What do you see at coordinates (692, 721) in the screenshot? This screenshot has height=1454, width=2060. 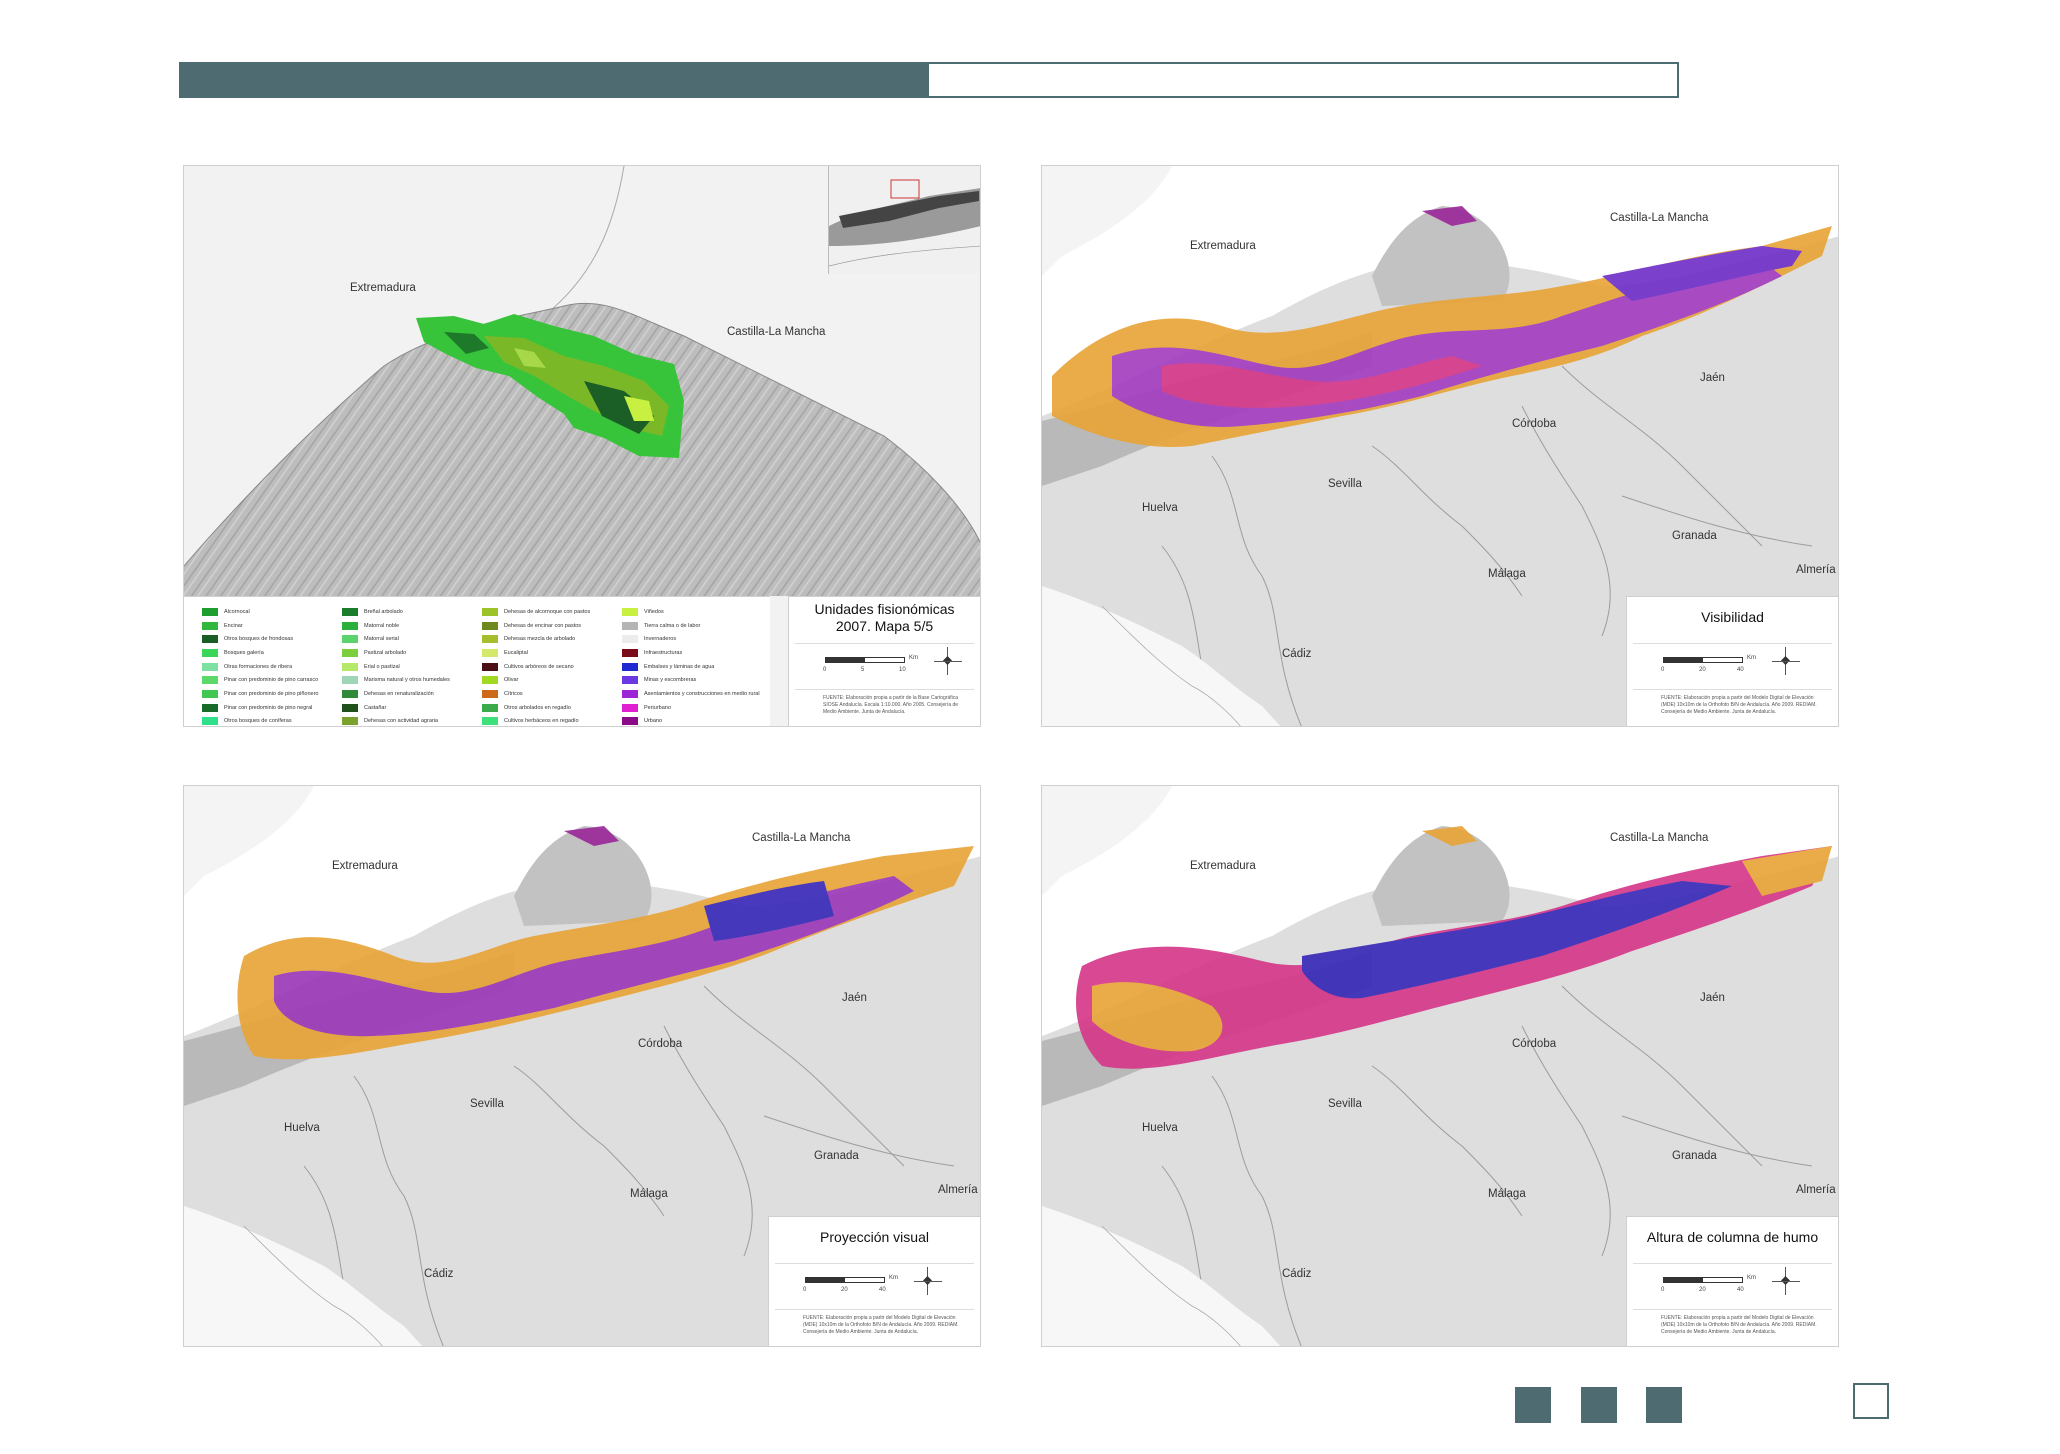 I see `legend-item: Urbano` at bounding box center [692, 721].